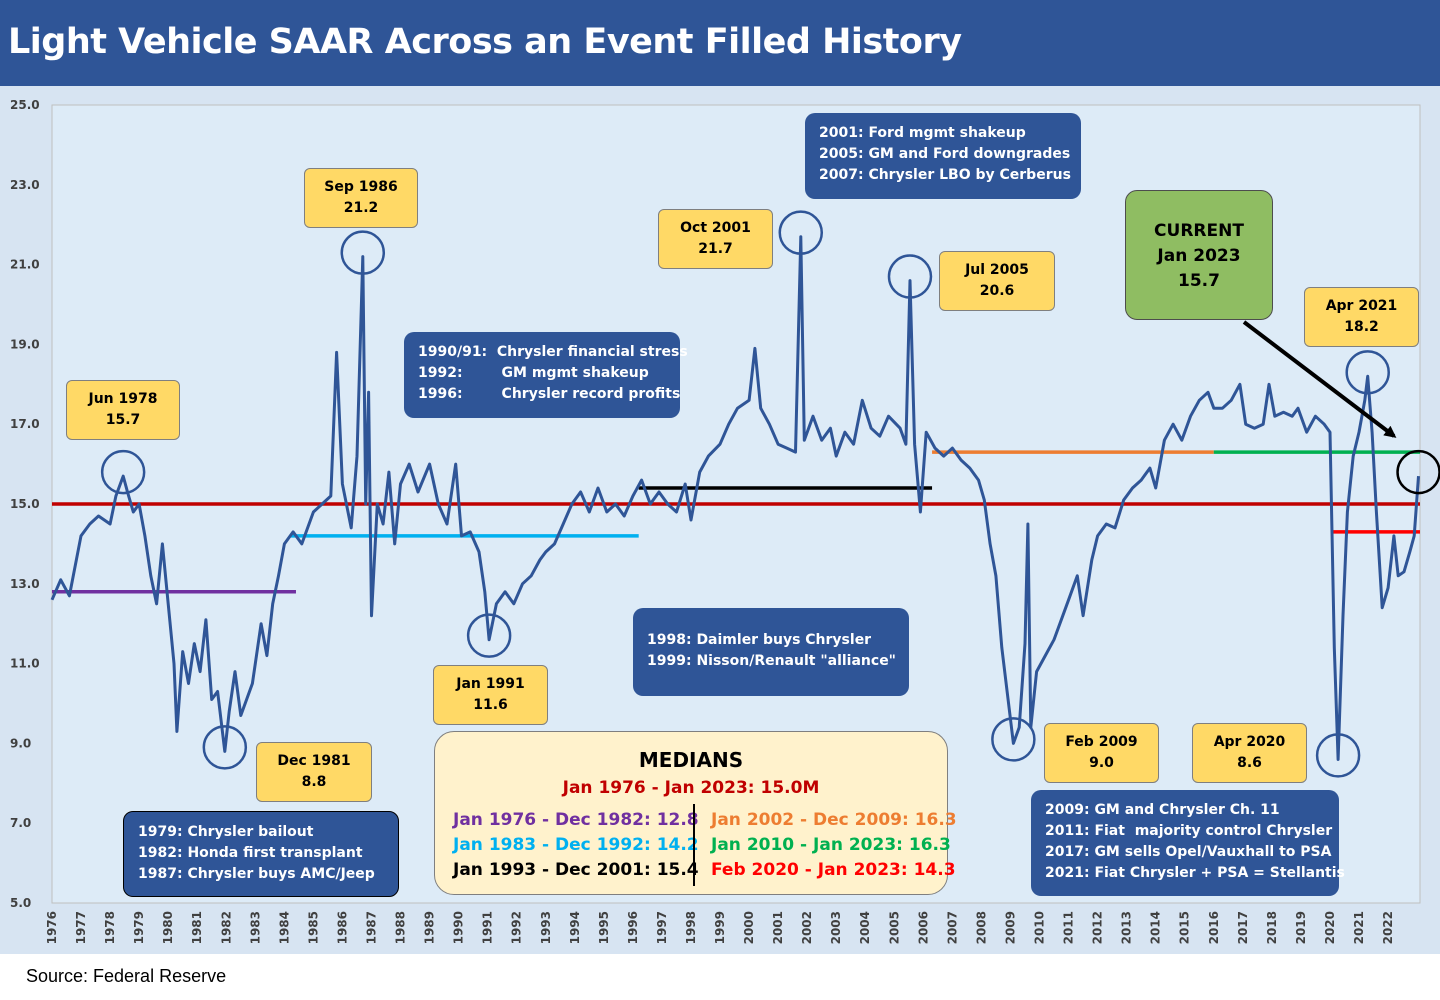 This screenshot has width=1440, height=1000. Describe the element at coordinates (1359, 927) in the screenshot. I see `x-tick-label: 2021` at that location.